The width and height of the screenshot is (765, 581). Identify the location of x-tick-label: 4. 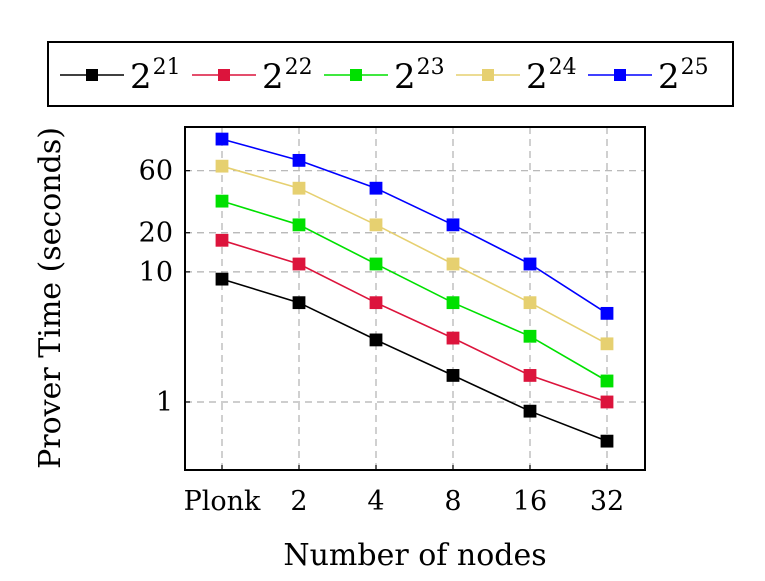
(375, 501).